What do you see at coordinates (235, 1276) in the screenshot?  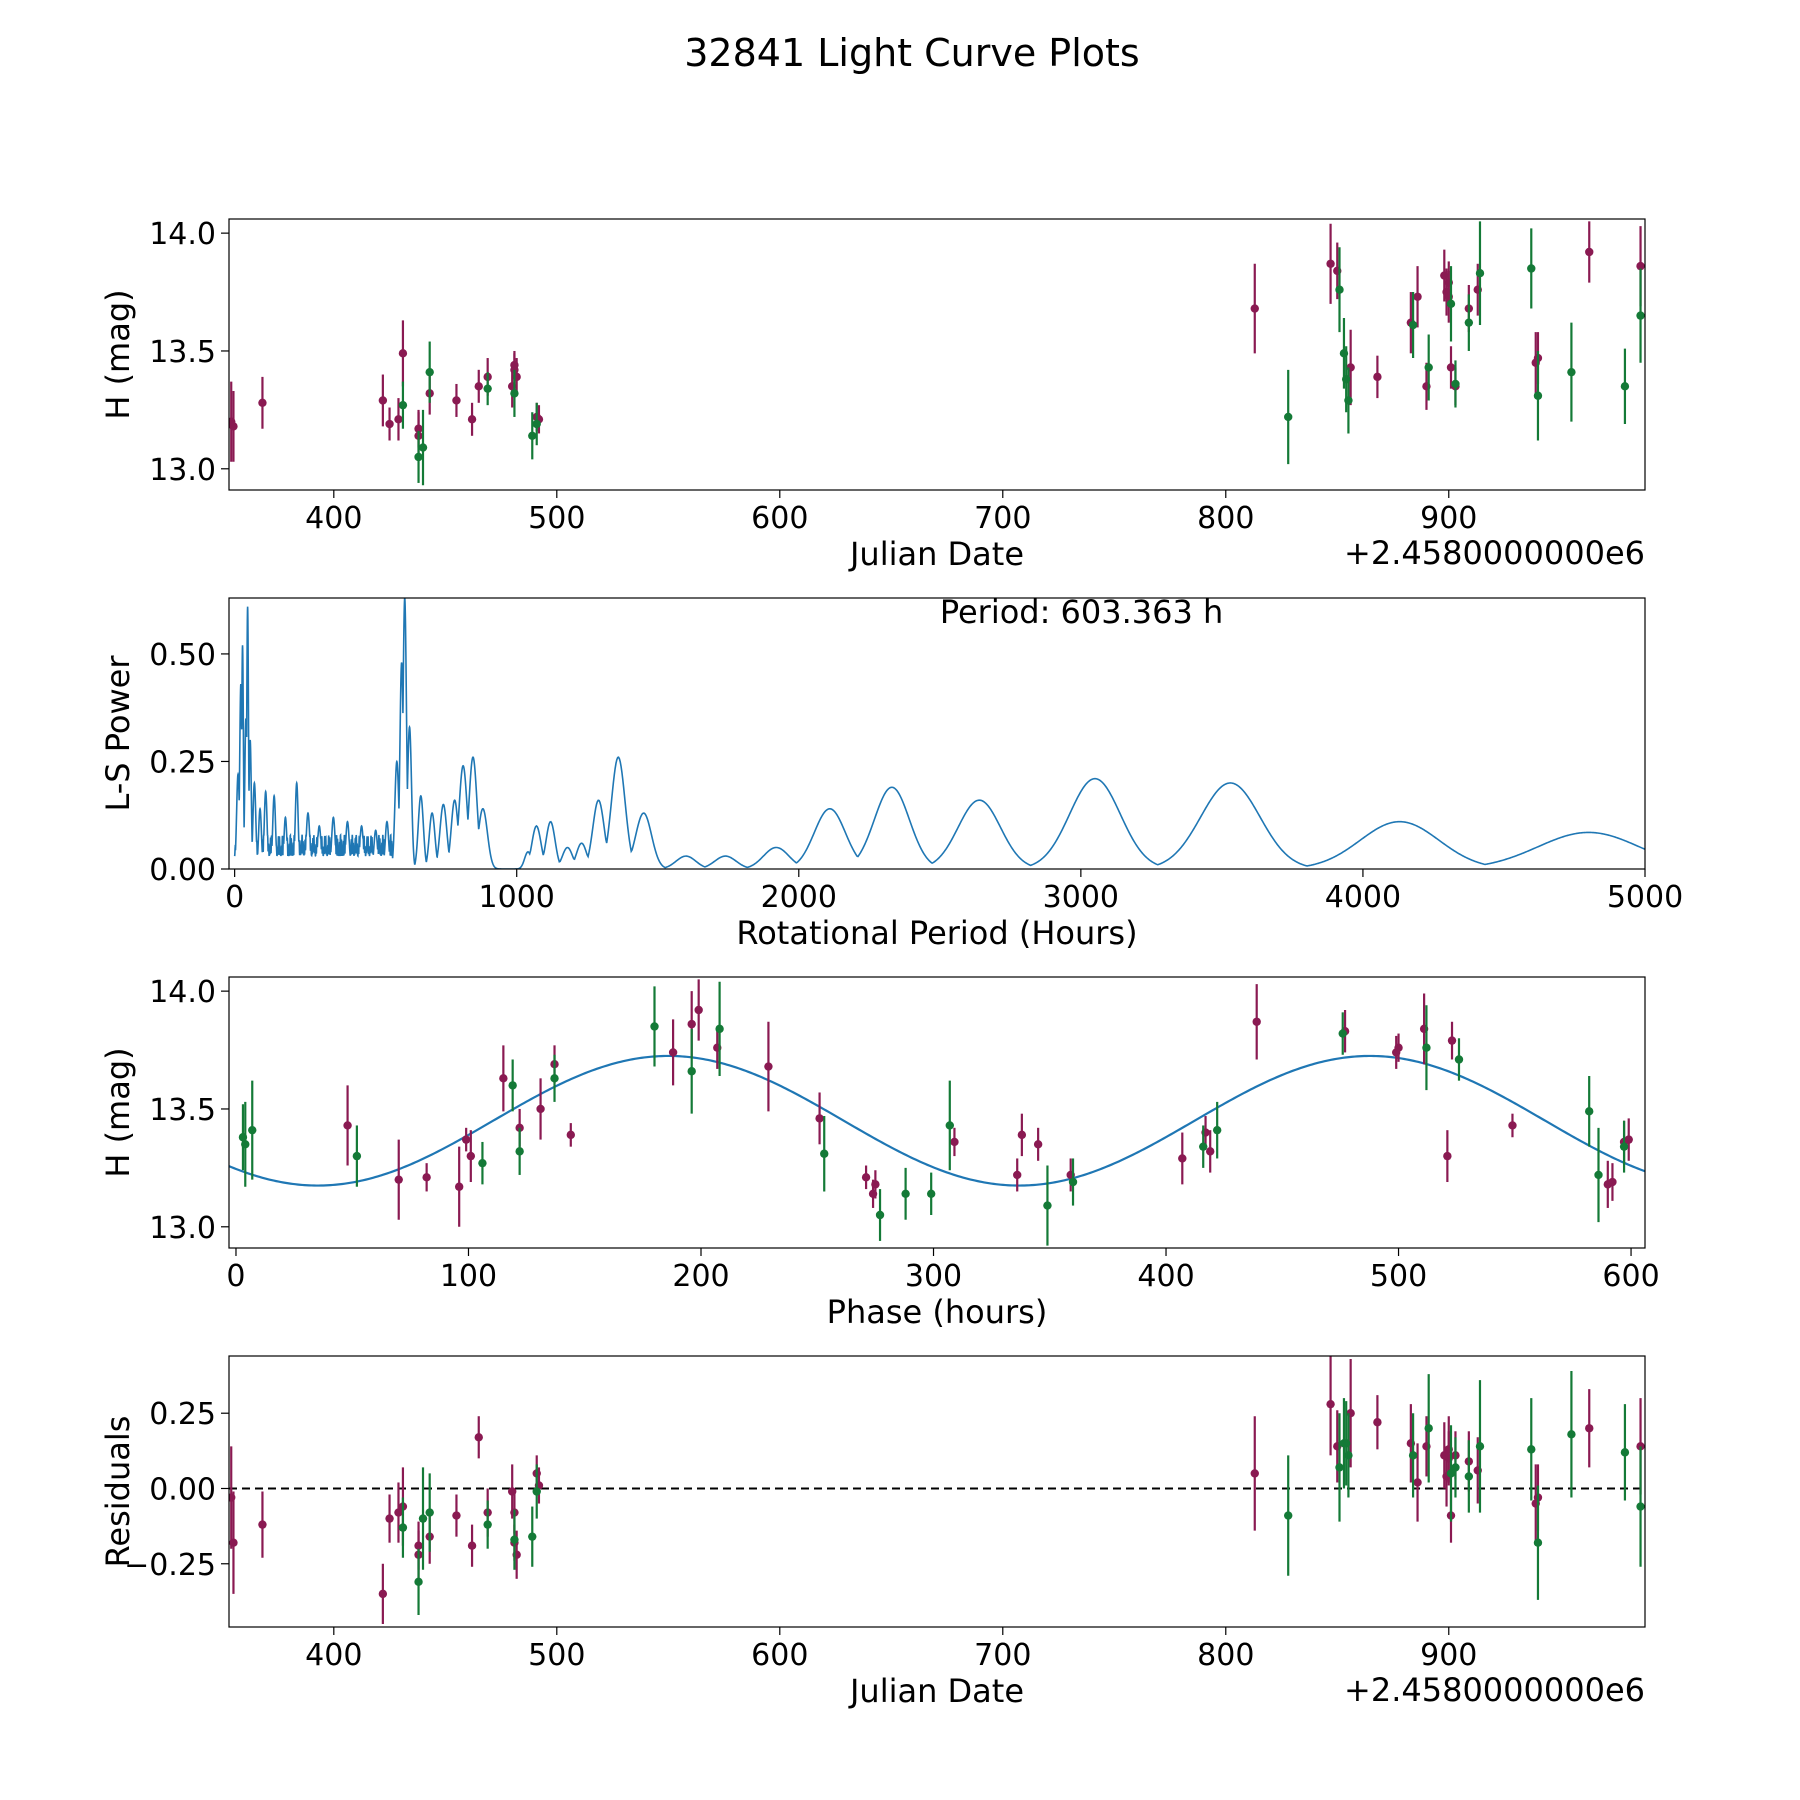 I see `phasefold-xtick-label: 0` at bounding box center [235, 1276].